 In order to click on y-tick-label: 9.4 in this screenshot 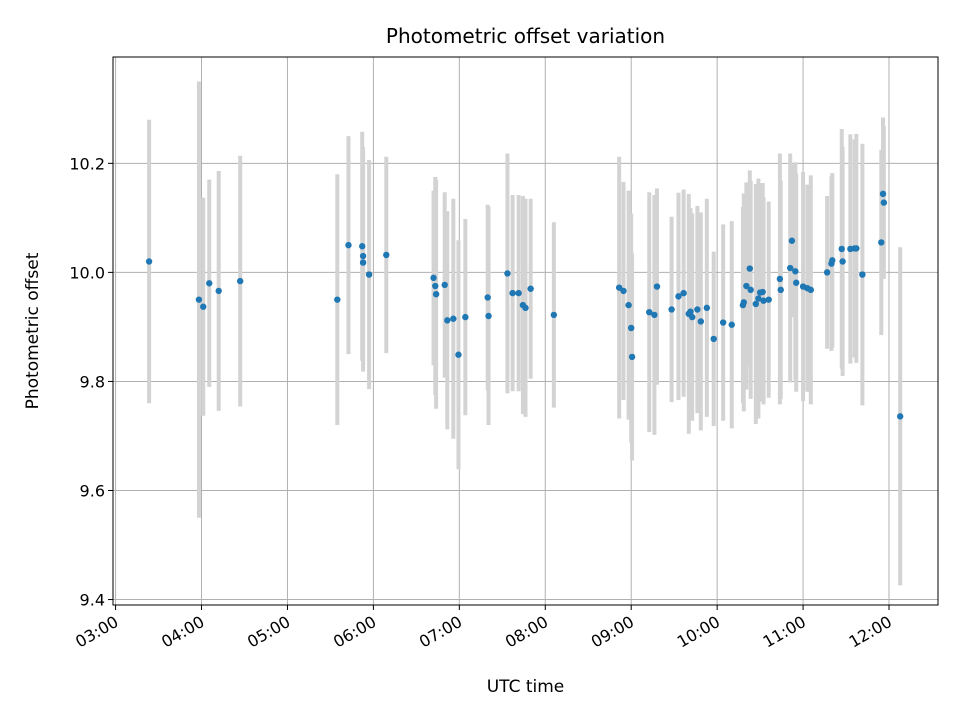, I will do `click(92, 600)`.